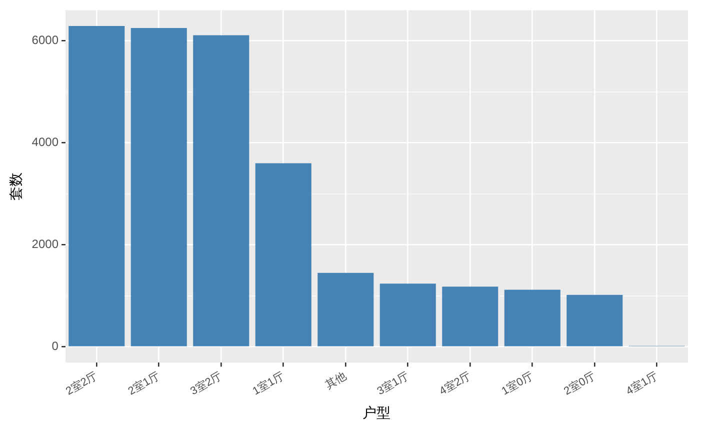 The width and height of the screenshot is (706, 430). Describe the element at coordinates (45, 244) in the screenshot. I see `y-tick-label: 2000` at that location.